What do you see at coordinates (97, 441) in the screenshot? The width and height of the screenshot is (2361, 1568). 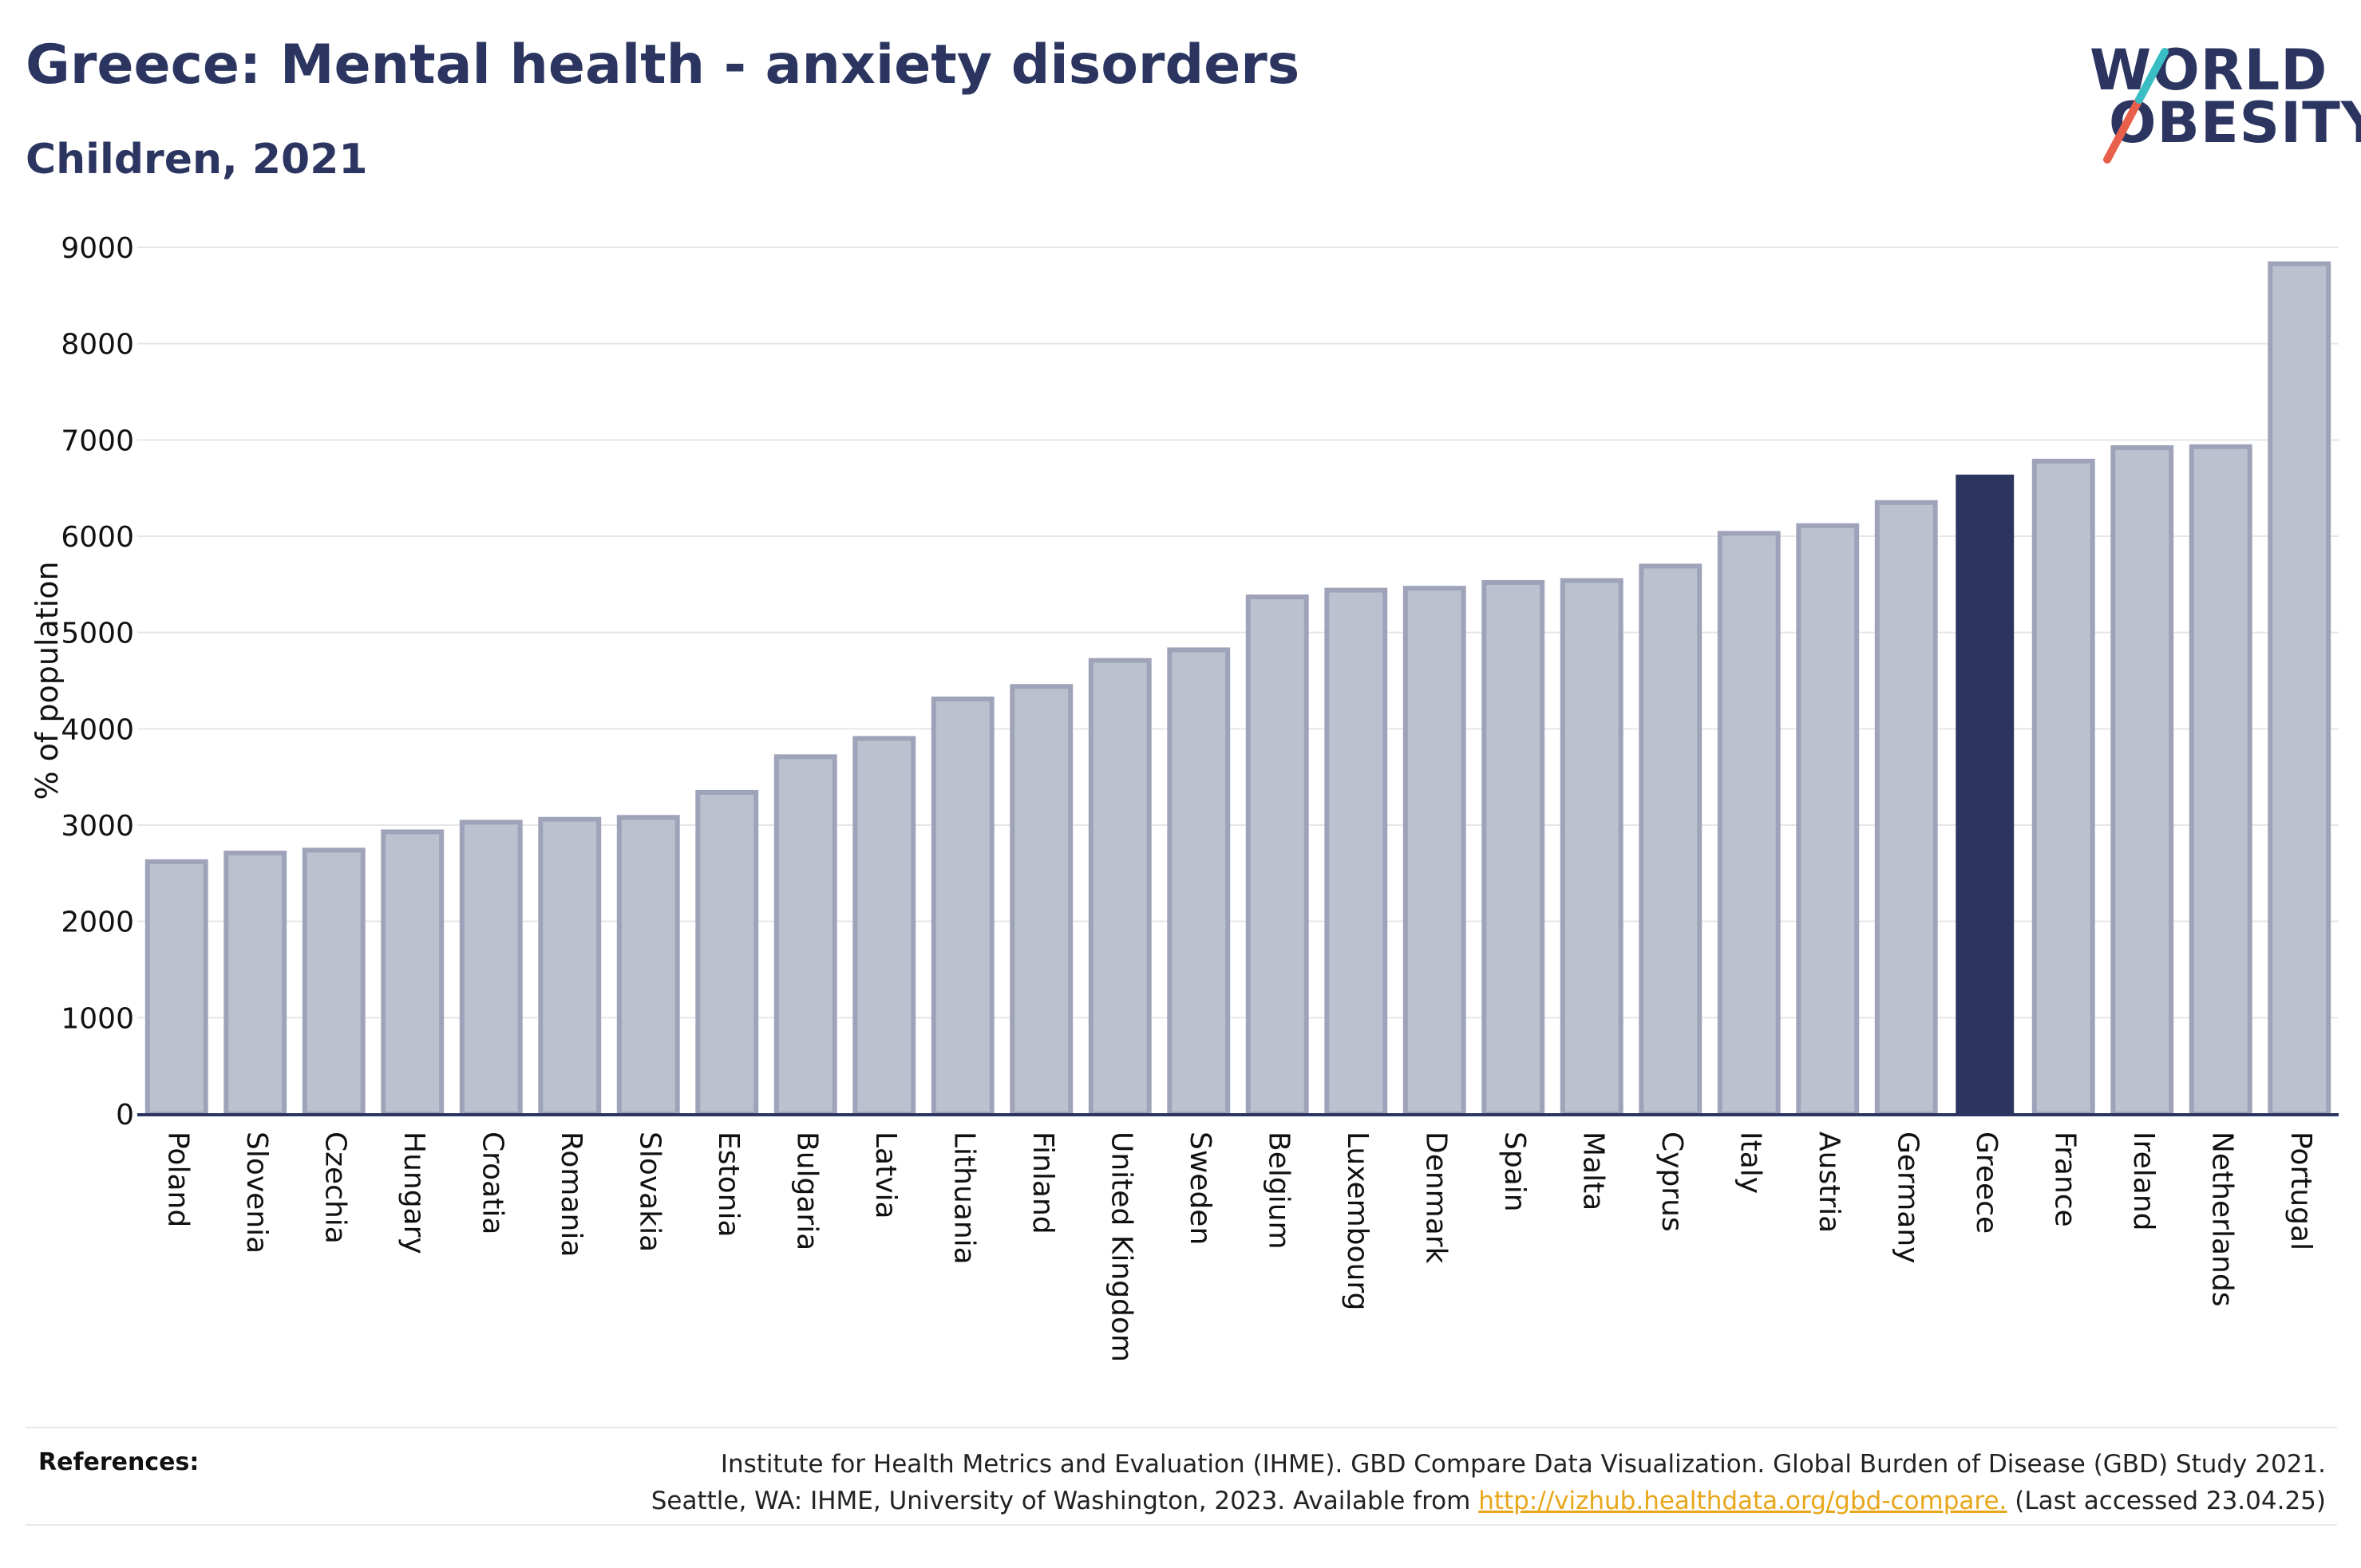 I see `y-tick-label: 7000` at bounding box center [97, 441].